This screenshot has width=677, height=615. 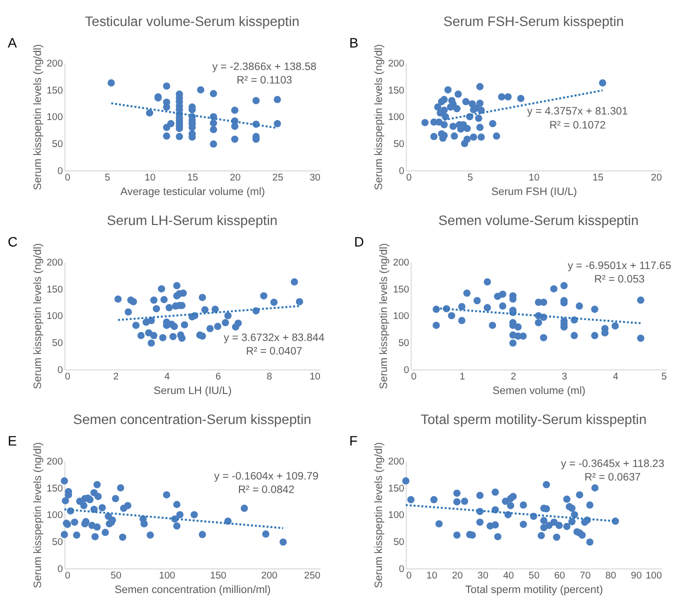 I want to click on annotation: R² = 0.0637, so click(x=612, y=478).